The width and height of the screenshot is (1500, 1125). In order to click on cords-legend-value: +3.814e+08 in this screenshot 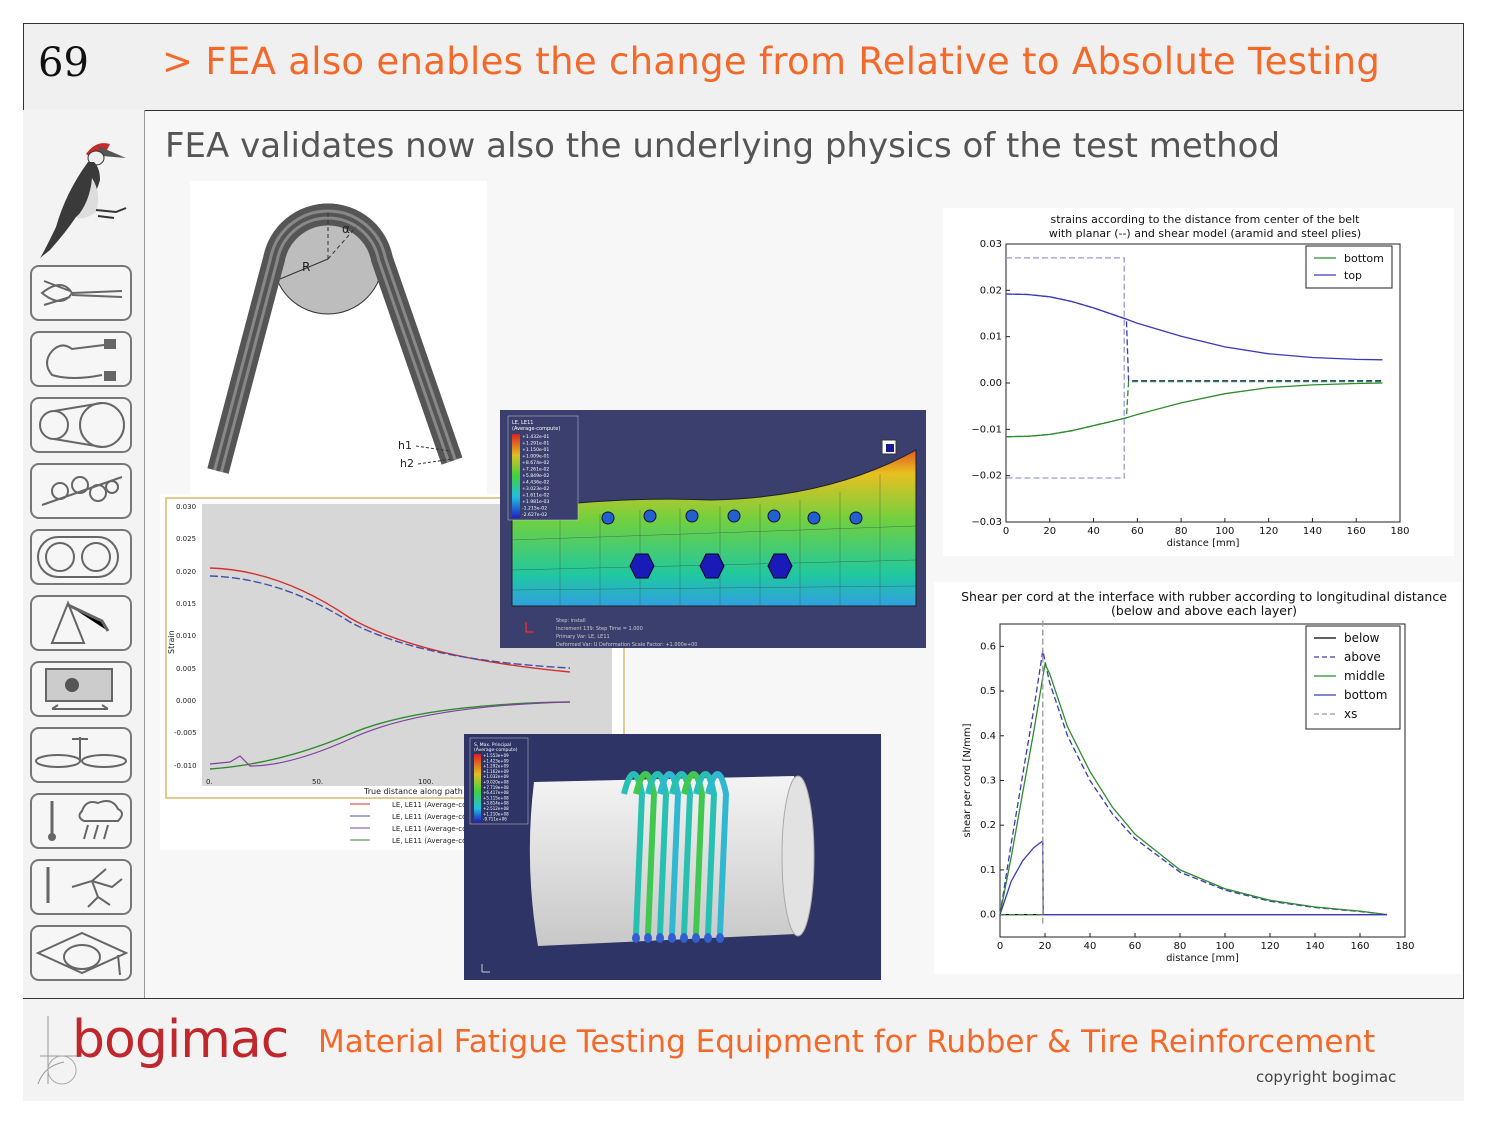, I will do `click(496, 803)`.